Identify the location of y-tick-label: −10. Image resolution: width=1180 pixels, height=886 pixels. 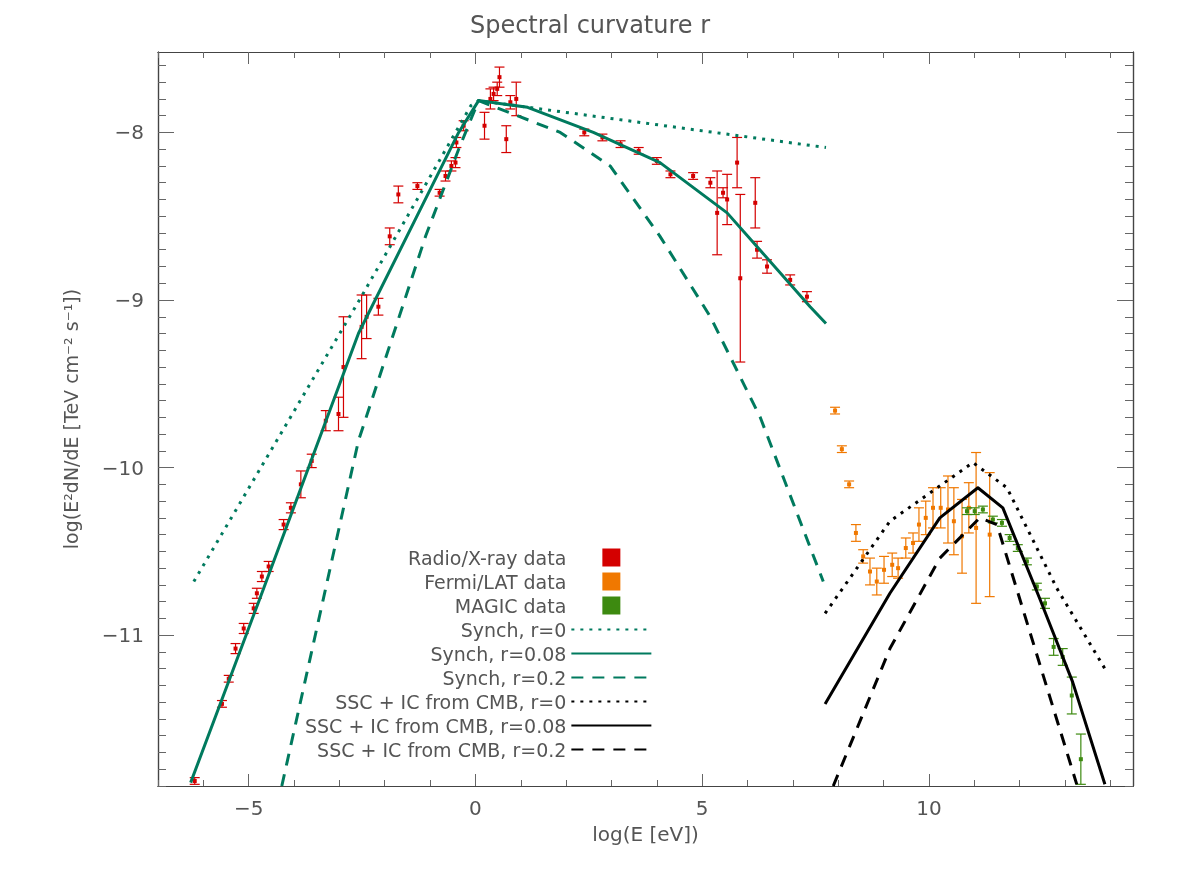
(122, 467).